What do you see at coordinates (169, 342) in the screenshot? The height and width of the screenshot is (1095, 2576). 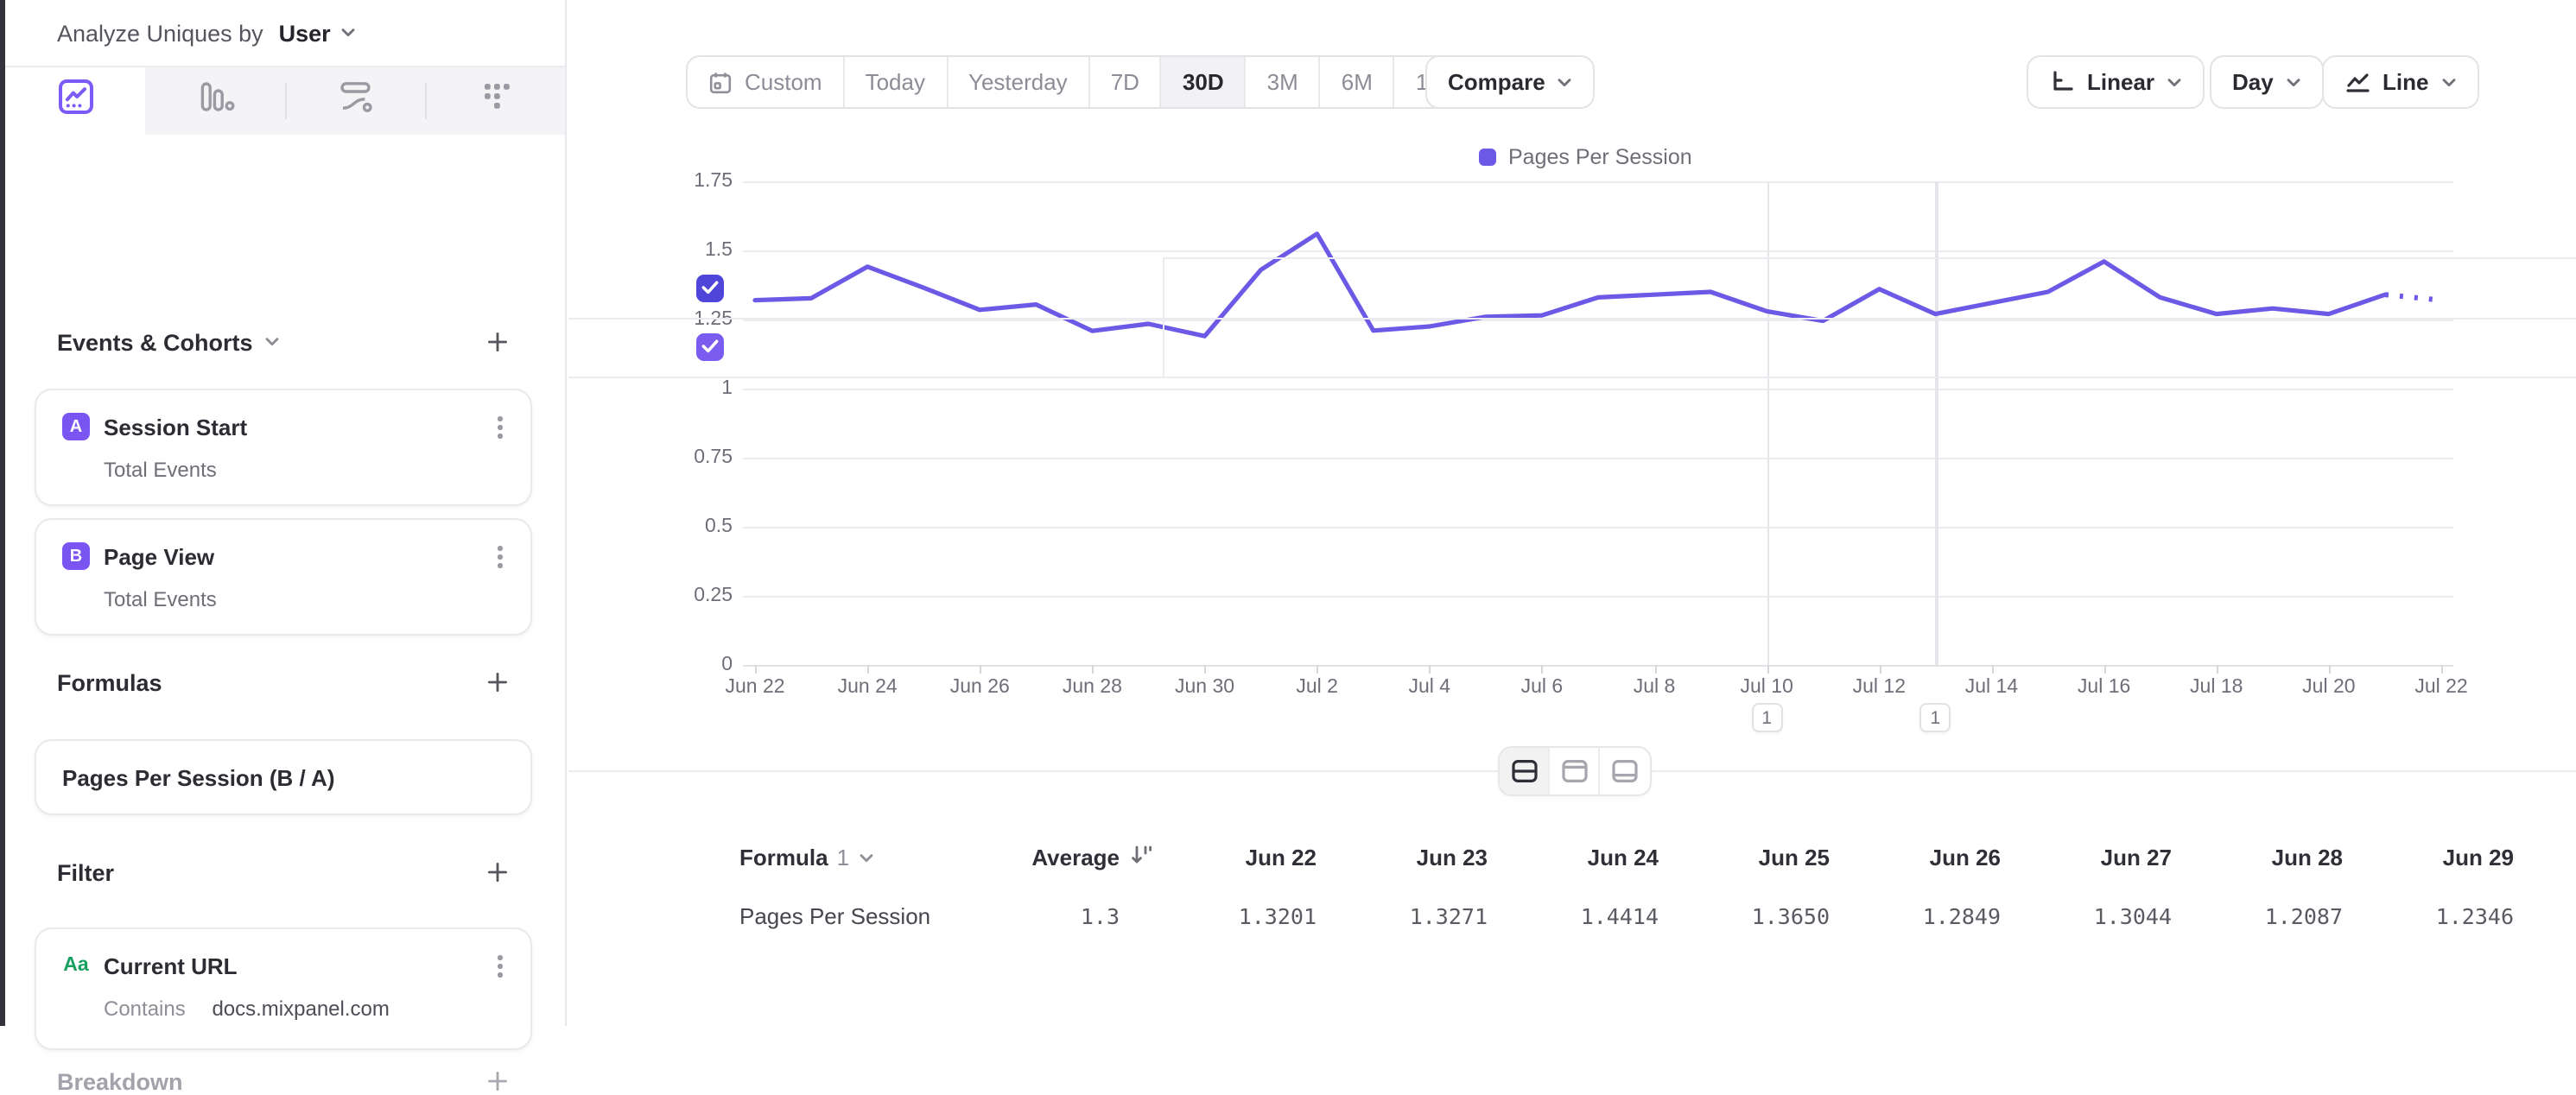 I see `events-cohorts-title: Events & Cohorts` at bounding box center [169, 342].